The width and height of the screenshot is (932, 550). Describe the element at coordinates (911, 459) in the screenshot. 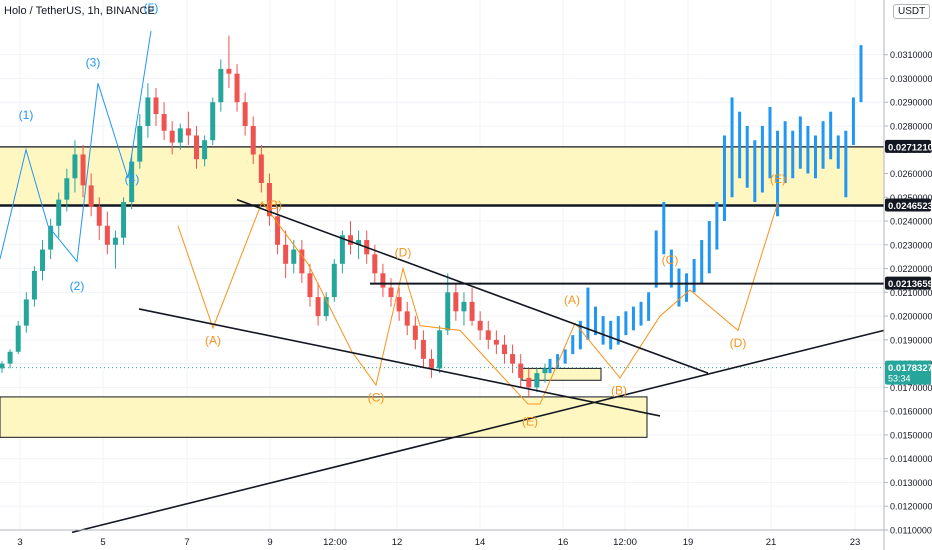

I see `y-tick-label: 0.0140000` at that location.